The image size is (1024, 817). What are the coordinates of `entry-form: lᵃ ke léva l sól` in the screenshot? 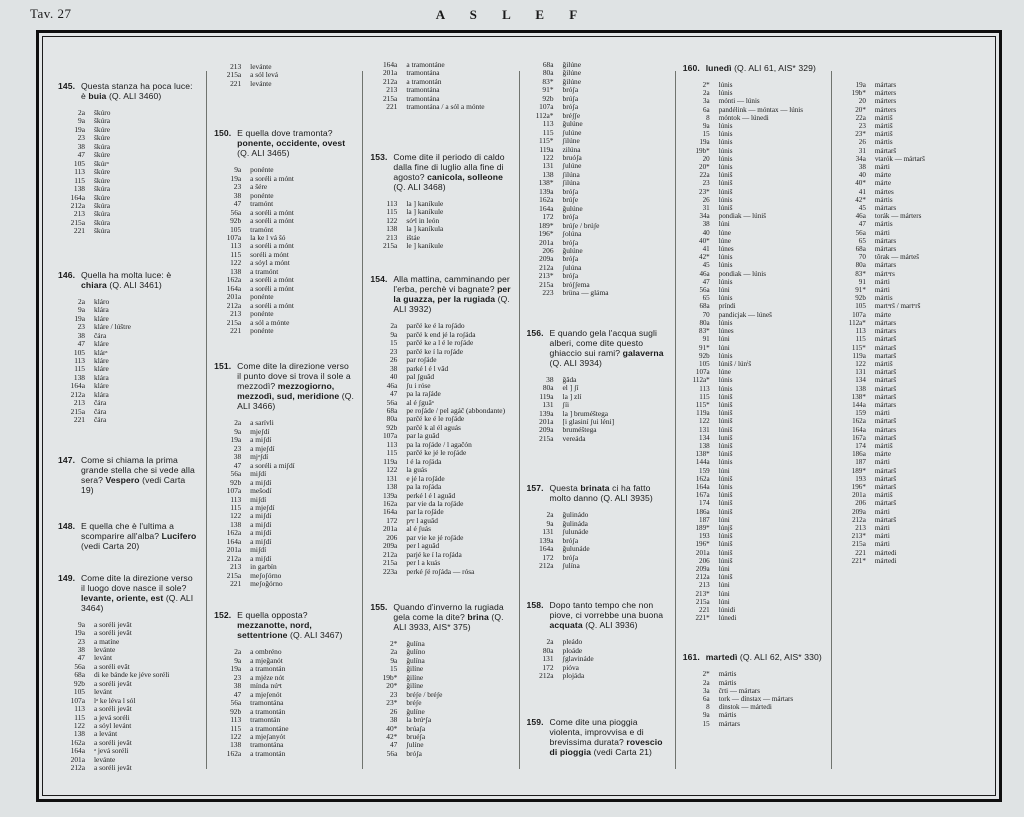 It's located at (115, 700).